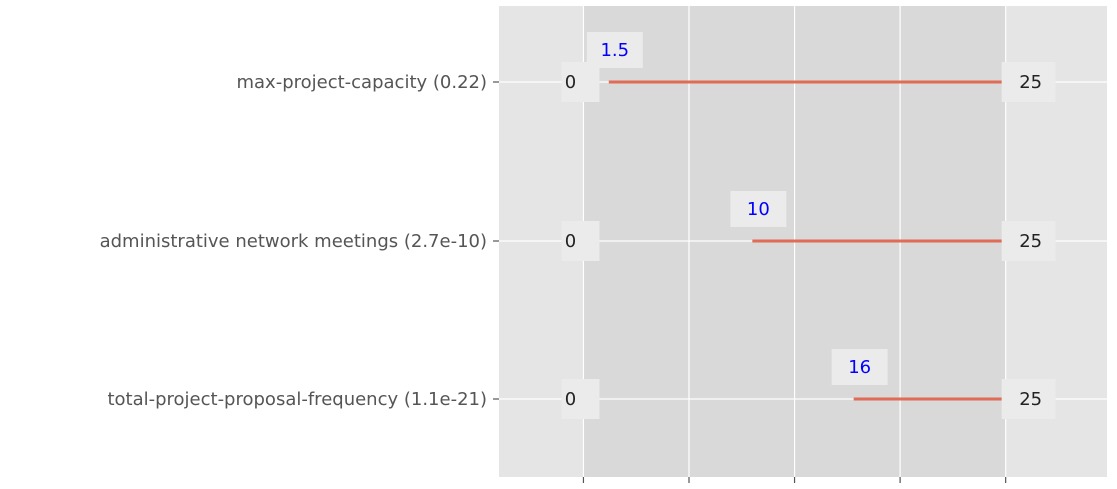 The width and height of the screenshot is (1117, 489). I want to click on y-tick-label: max-project-capacity (0.22), so click(361, 82).